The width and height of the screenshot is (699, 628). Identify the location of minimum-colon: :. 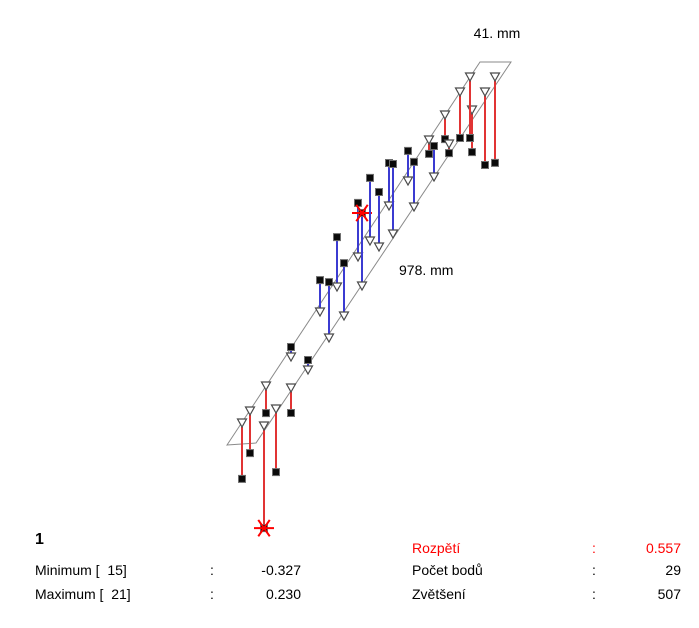
(212, 570).